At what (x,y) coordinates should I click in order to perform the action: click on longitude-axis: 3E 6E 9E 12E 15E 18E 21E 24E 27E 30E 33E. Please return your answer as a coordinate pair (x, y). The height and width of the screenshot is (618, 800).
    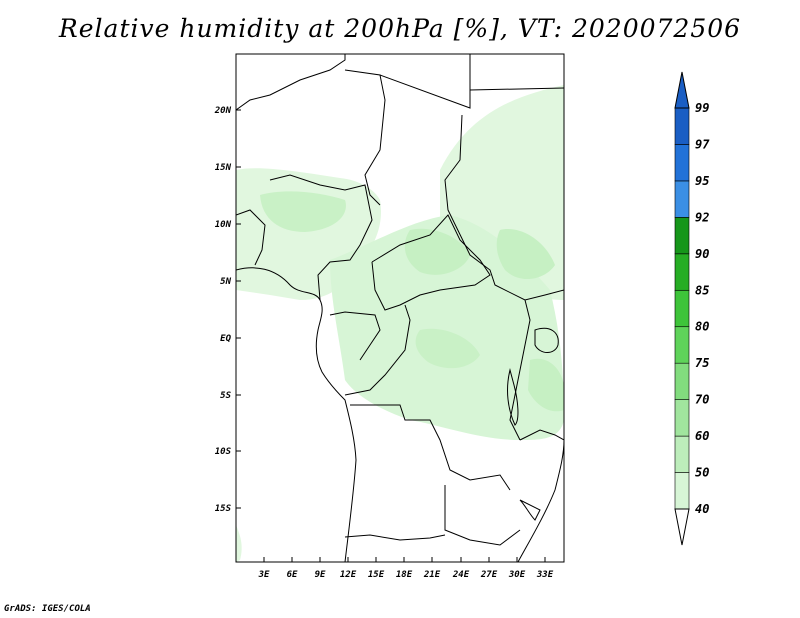
    Looking at the image, I should click on (406, 568).